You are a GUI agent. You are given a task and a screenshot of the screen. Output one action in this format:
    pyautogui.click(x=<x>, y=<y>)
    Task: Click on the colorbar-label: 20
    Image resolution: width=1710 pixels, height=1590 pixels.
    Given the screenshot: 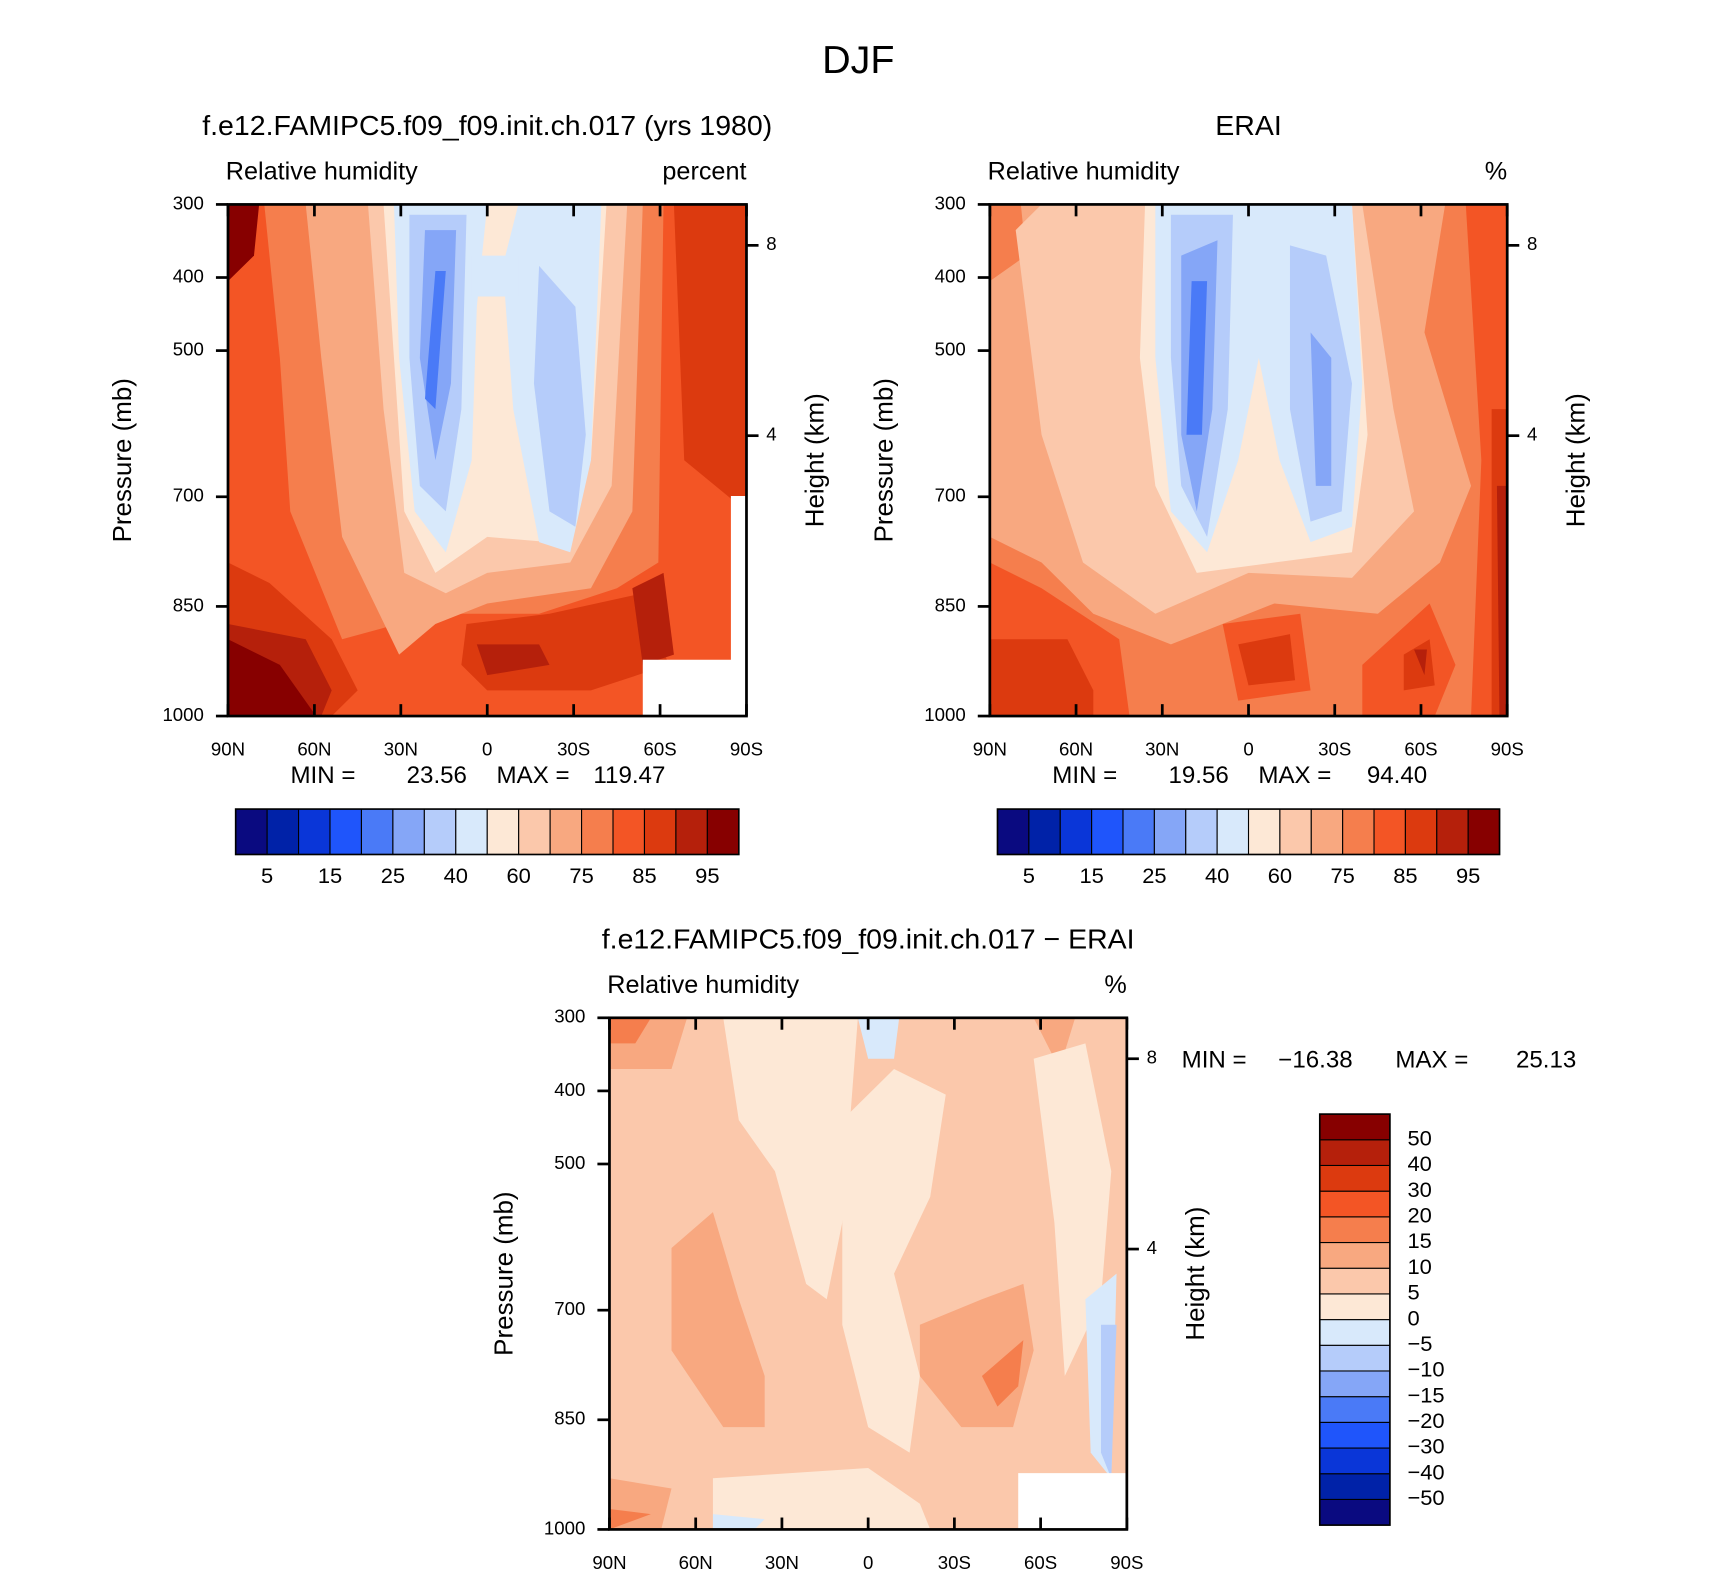 What is the action you would take?
    pyautogui.click(x=1419, y=1215)
    